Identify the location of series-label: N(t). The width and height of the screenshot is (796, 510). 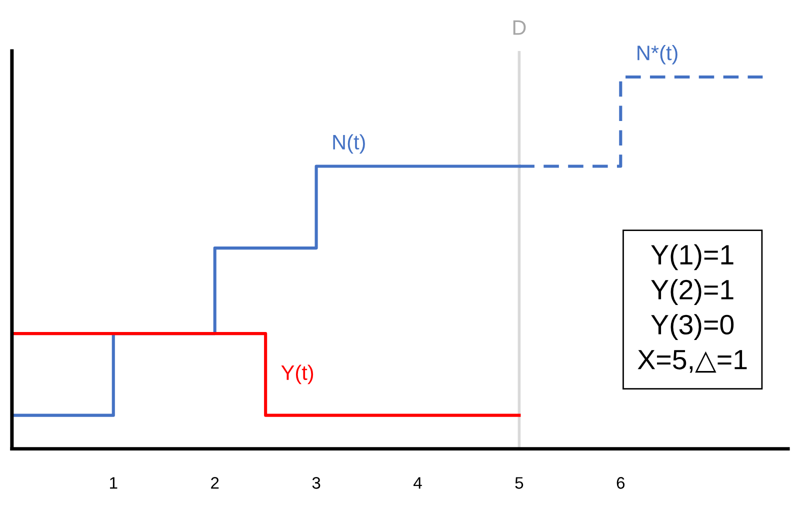
(349, 144).